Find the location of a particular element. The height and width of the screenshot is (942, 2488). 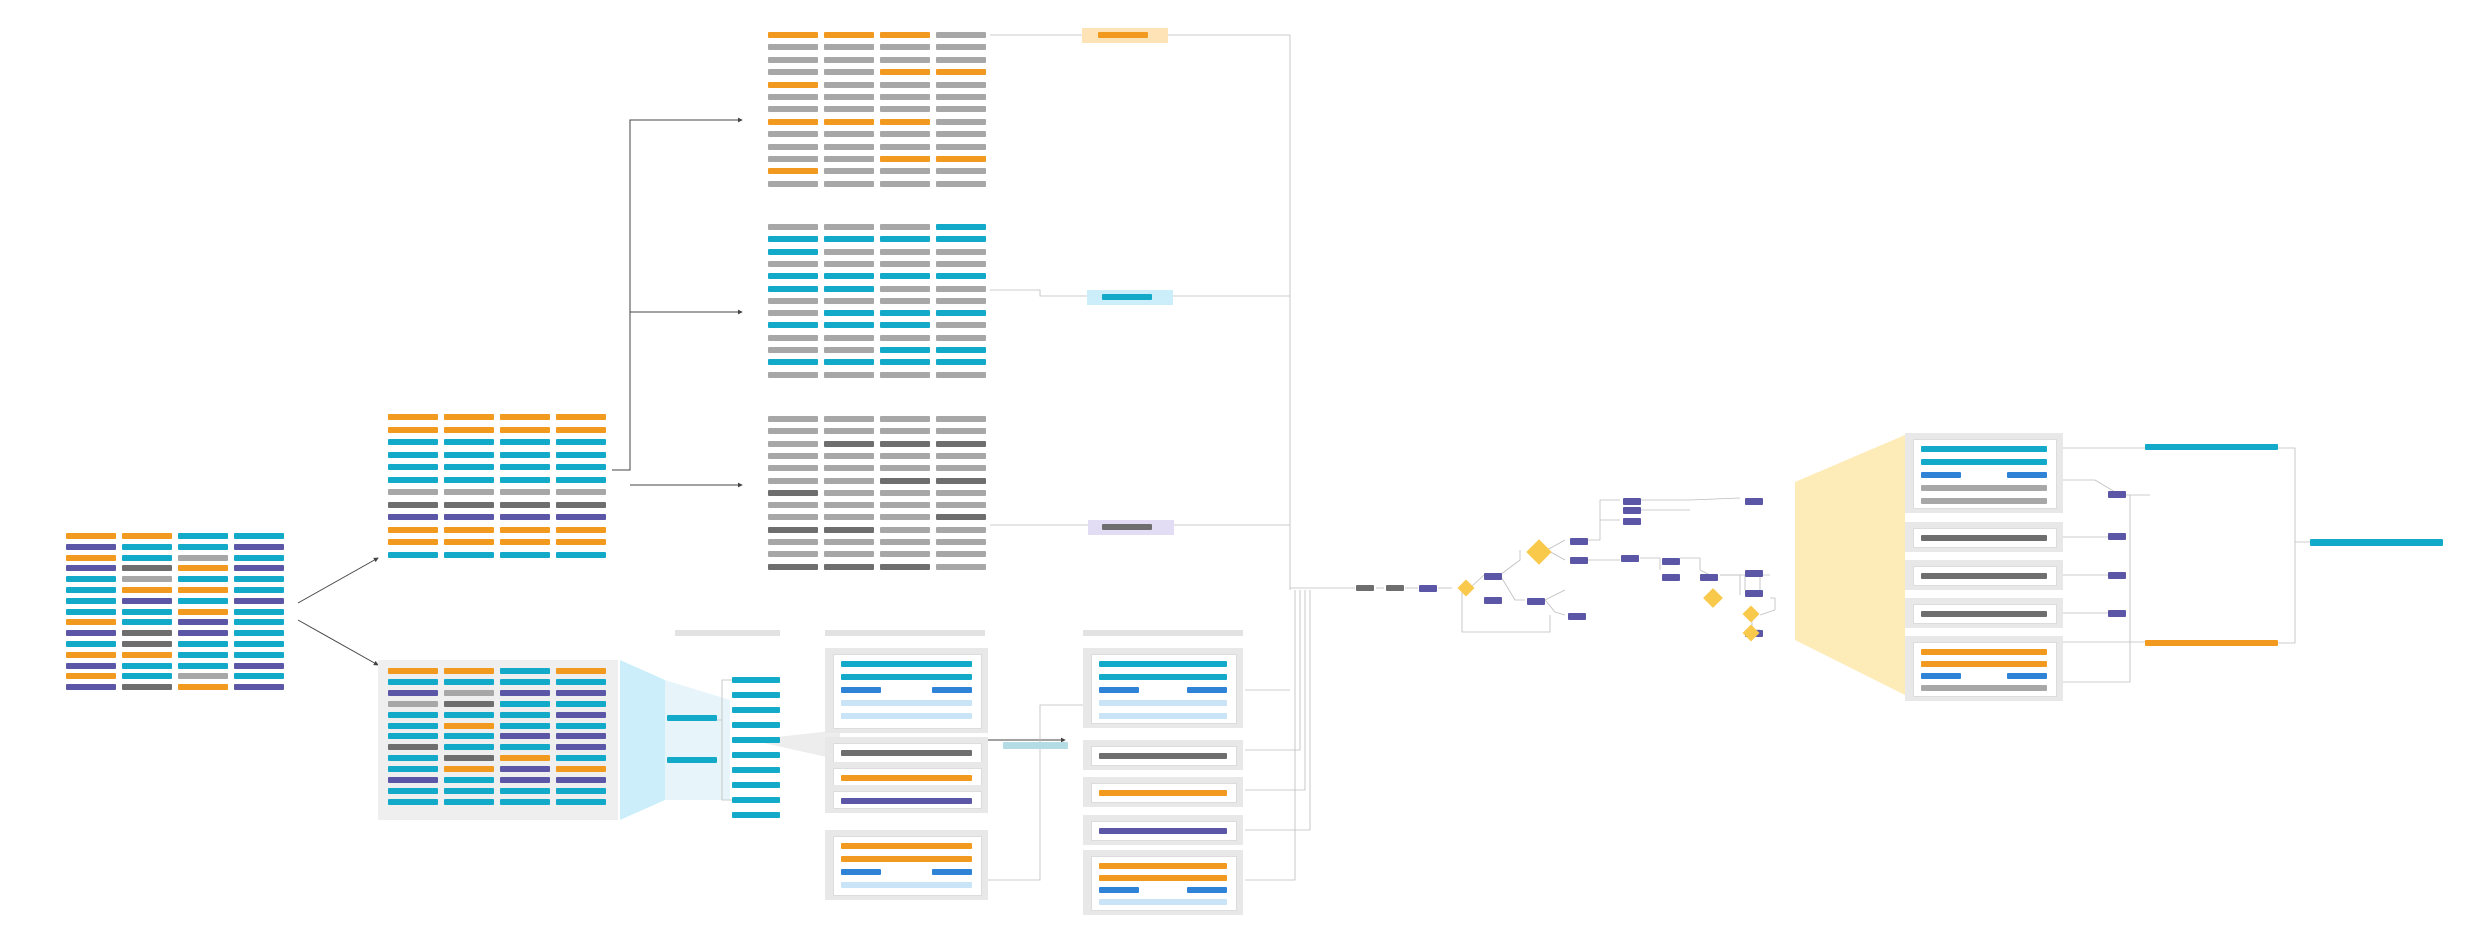

result-2-row is located at coordinates (1984, 538).